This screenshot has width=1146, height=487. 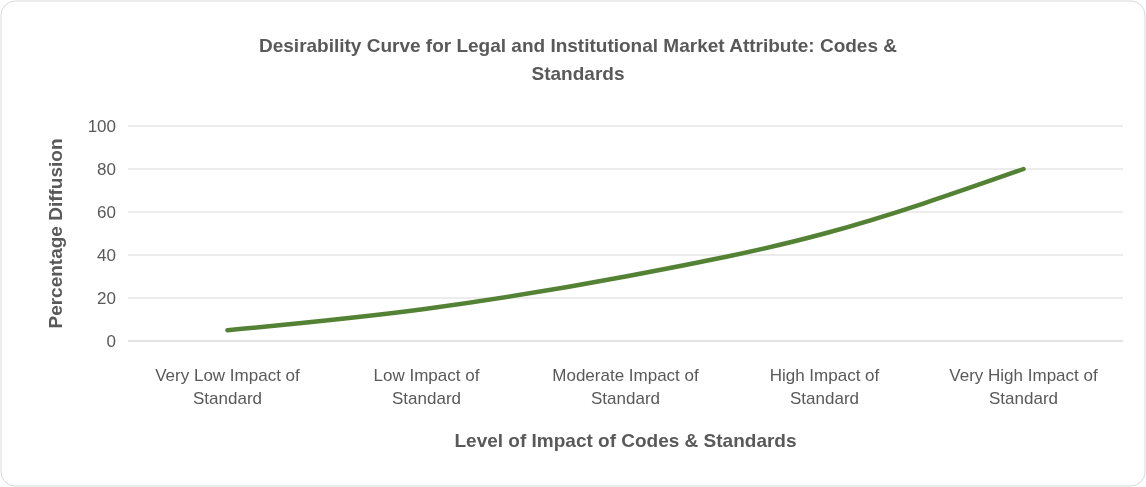 What do you see at coordinates (111, 341) in the screenshot?
I see `y-tick-label: 0` at bounding box center [111, 341].